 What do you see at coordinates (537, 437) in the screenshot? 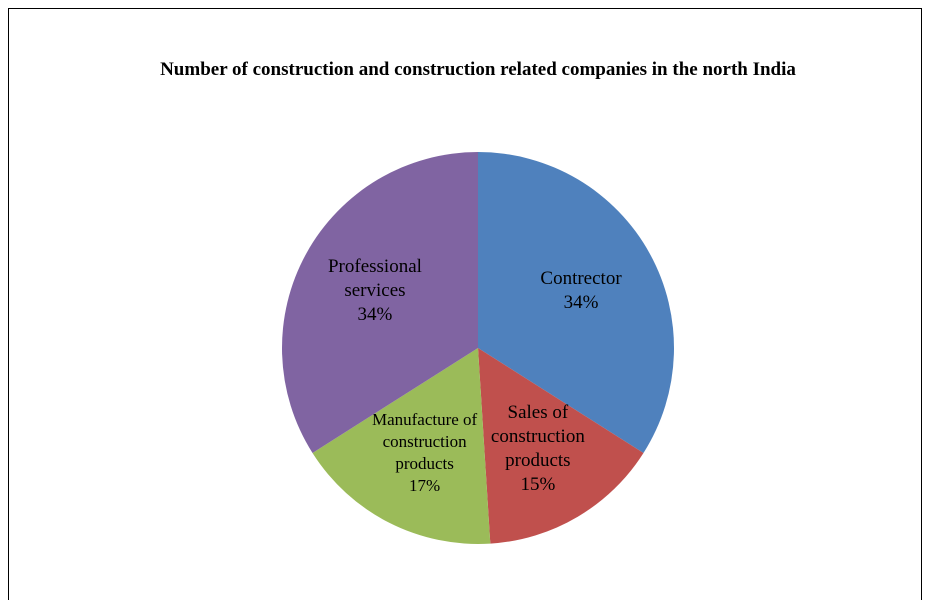
I see `category-label: Sales of construction products` at bounding box center [537, 437].